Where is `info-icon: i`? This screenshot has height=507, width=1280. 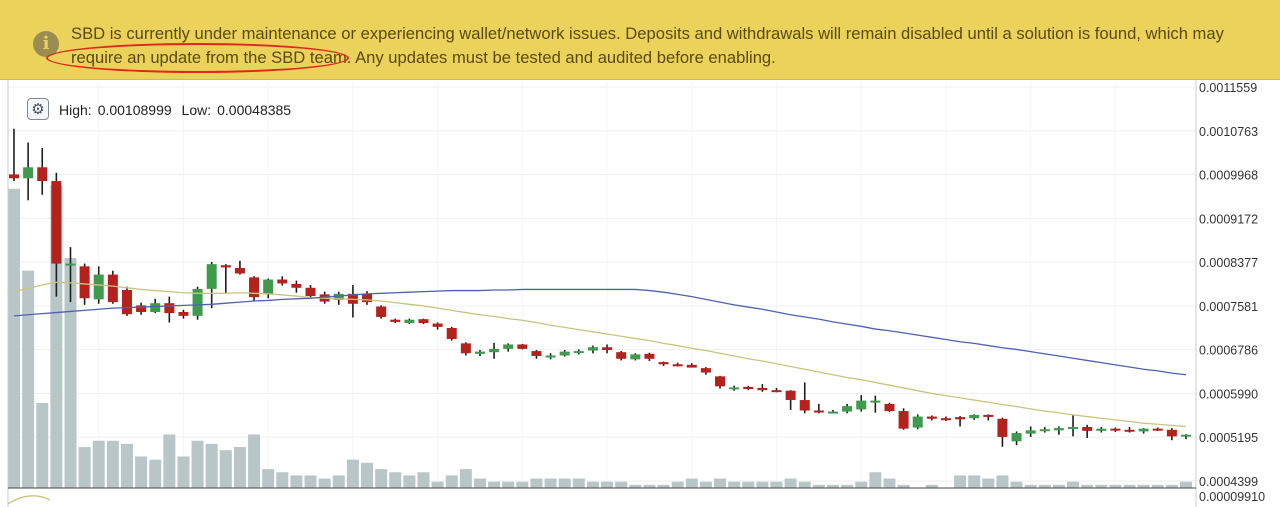 info-icon: i is located at coordinates (46, 44).